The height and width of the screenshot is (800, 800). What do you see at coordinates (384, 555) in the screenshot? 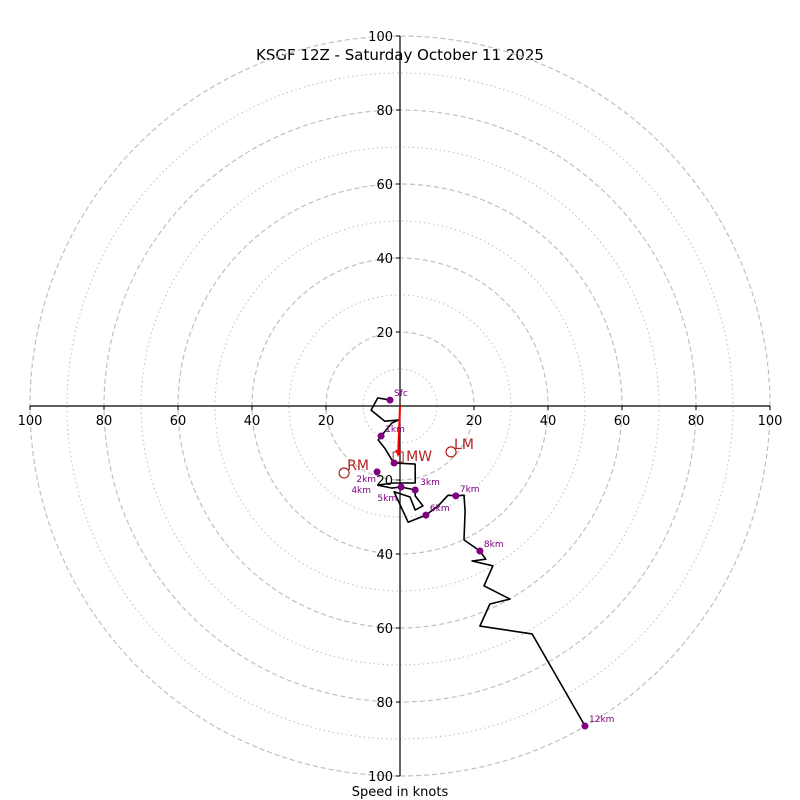
I see `tick-label-bottom-40: 40` at bounding box center [384, 555].